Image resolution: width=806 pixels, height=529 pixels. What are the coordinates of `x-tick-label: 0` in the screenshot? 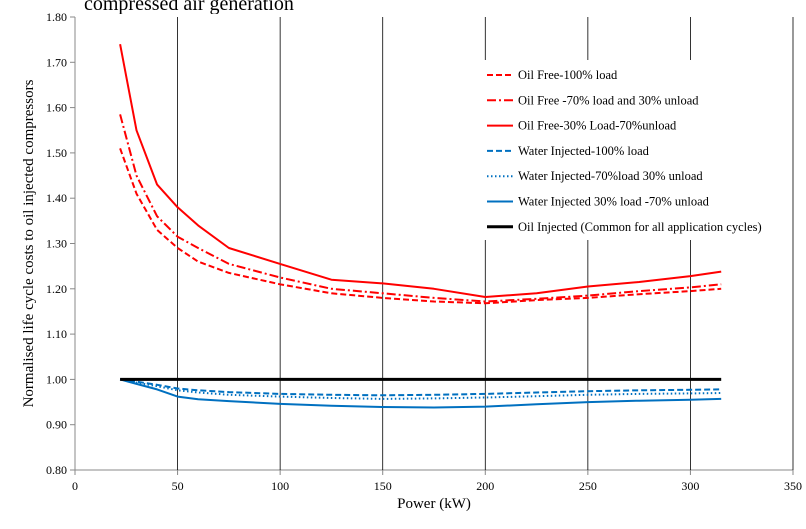 It's located at (75, 486).